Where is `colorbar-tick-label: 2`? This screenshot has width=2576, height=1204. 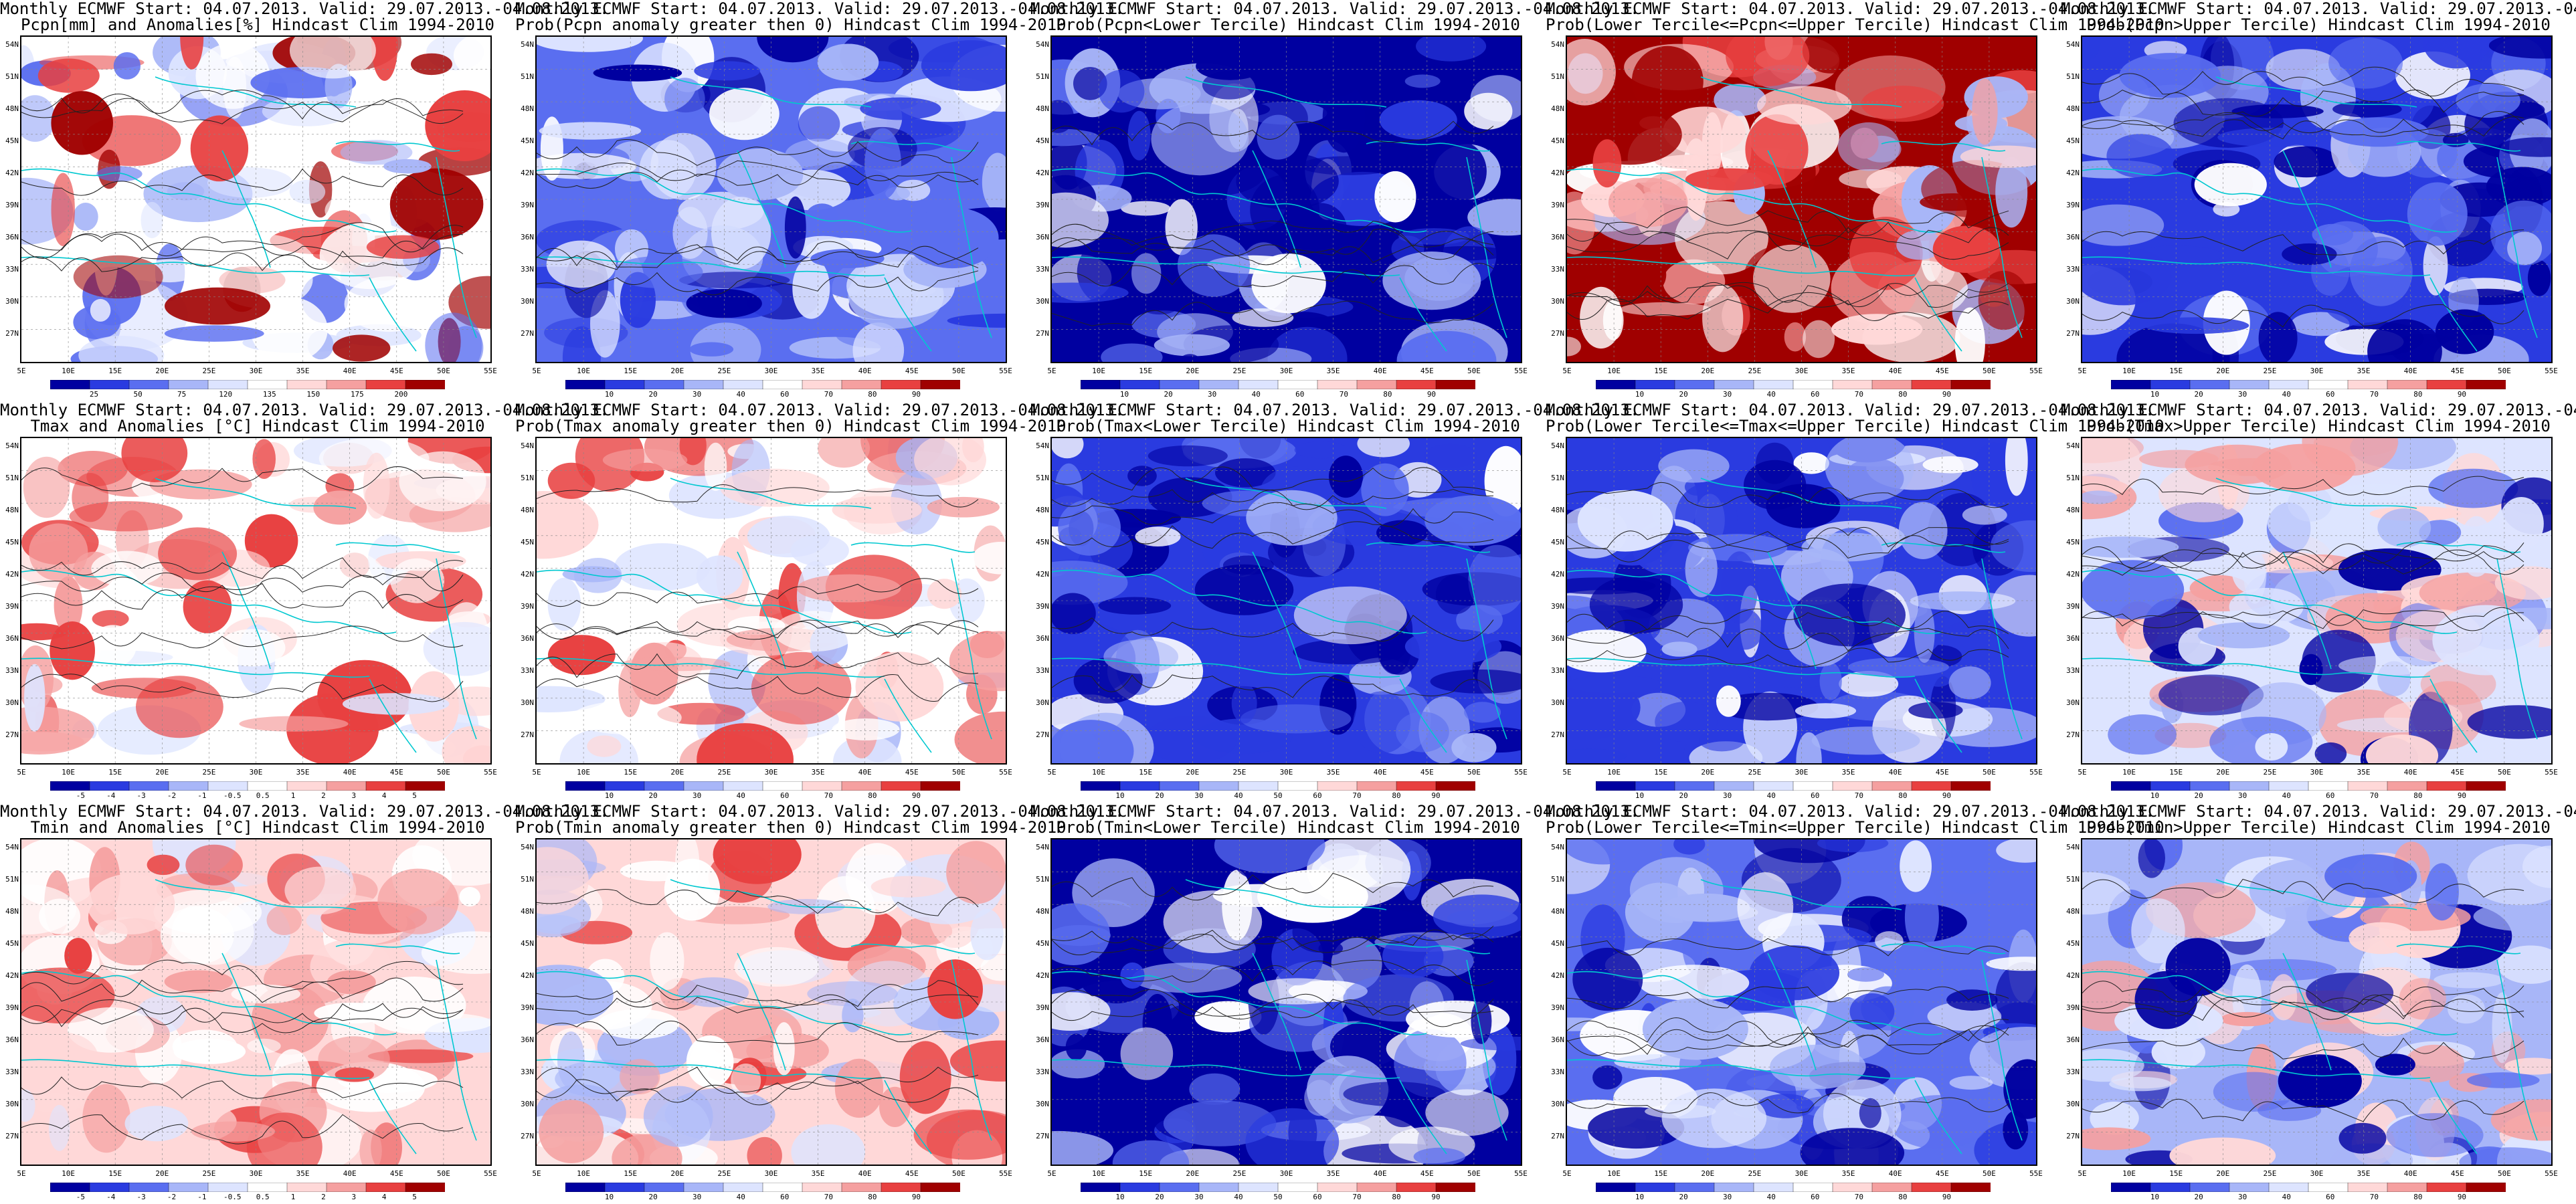 colorbar-tick-label: 2 is located at coordinates (323, 1197).